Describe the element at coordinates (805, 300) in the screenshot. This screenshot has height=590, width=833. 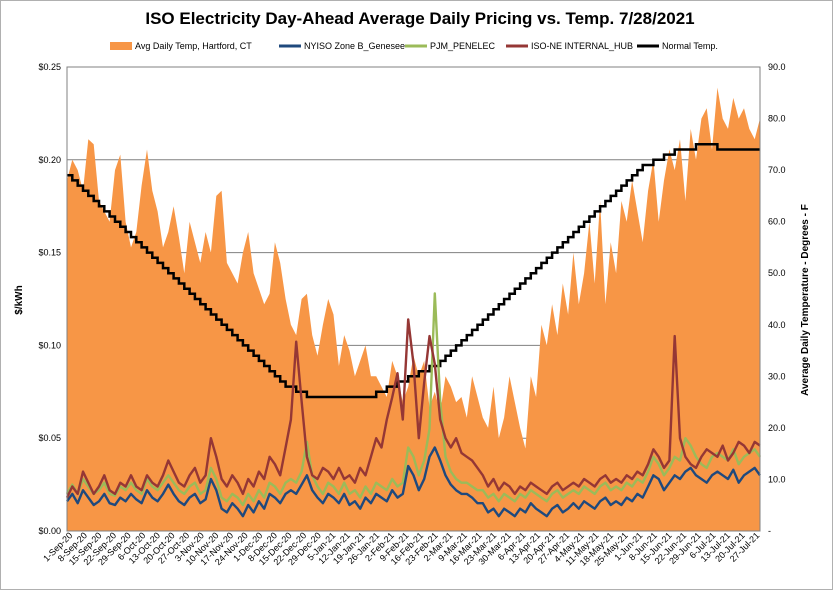
I see `y2-axis-title: Average Daily Temperature - Degrees - F` at that location.